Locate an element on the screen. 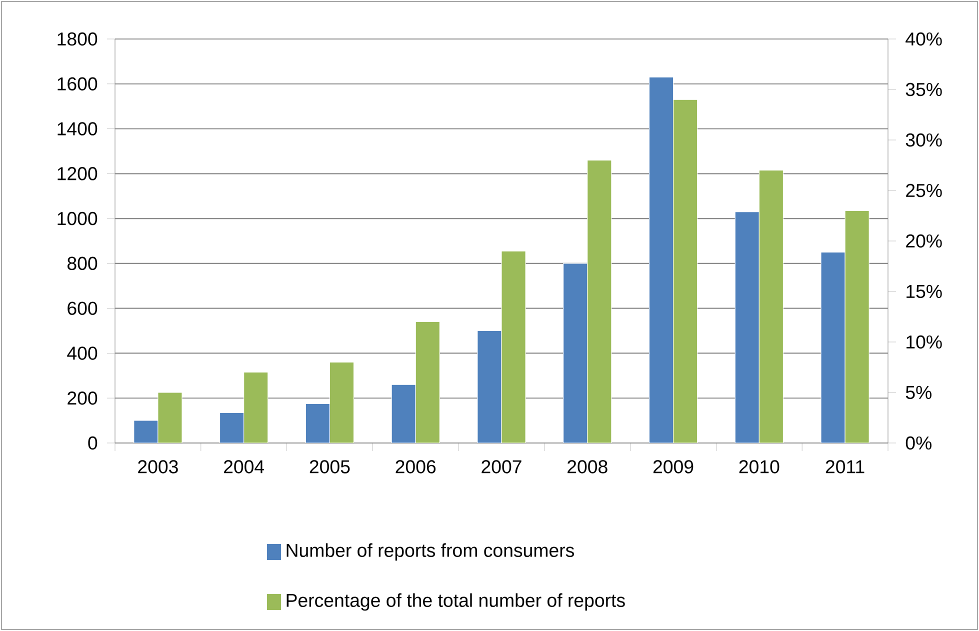 This screenshot has height=631, width=979. x-tick-label: 2010 is located at coordinates (759, 467).